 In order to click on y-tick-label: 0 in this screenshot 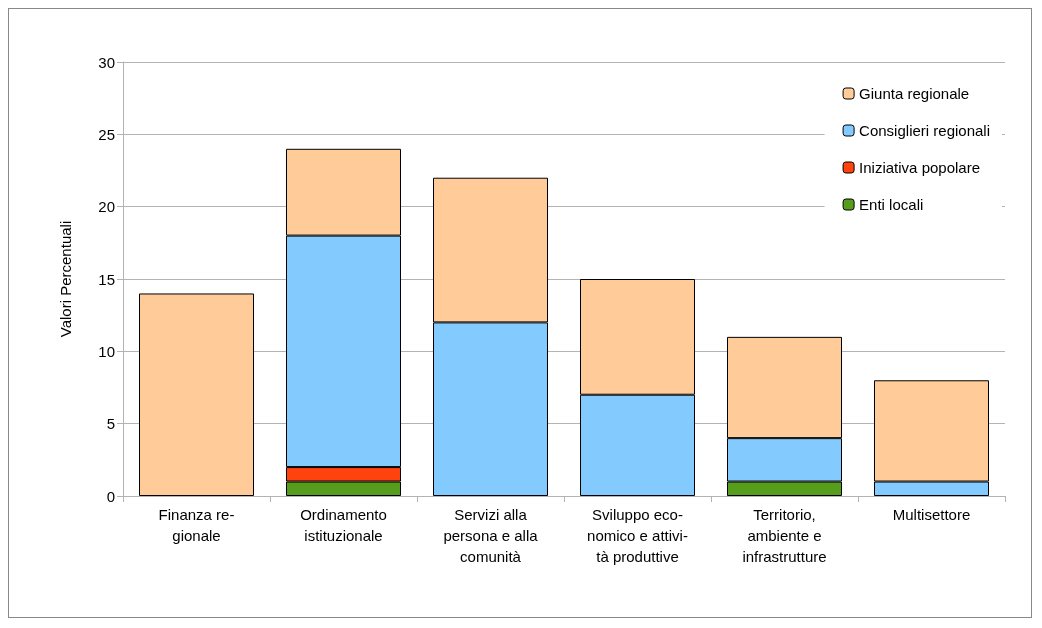, I will do `click(110, 496)`.